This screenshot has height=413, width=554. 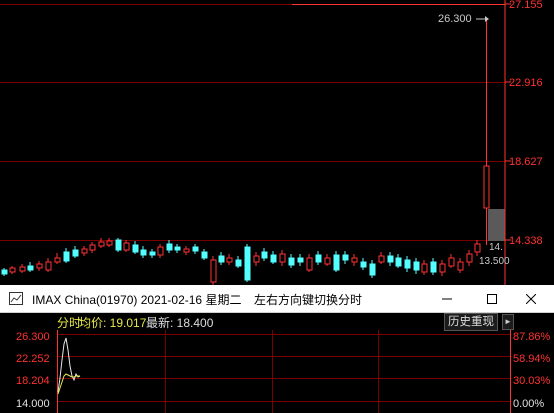 What do you see at coordinates (532, 337) in the screenshot?
I see `right-axis-label: 87.86%` at bounding box center [532, 337].